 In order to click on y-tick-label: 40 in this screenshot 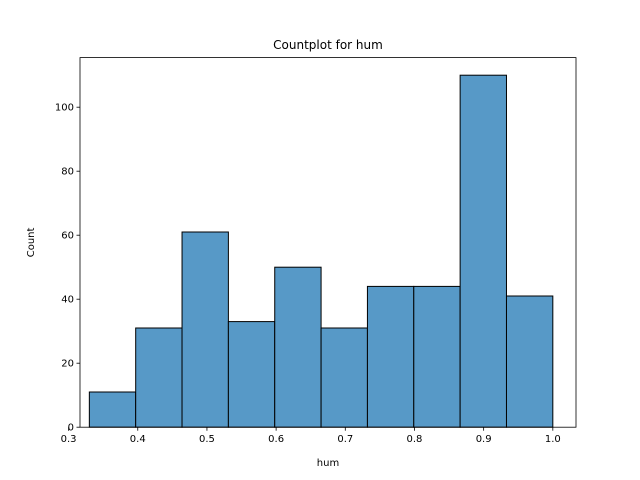, I will do `click(67, 300)`.